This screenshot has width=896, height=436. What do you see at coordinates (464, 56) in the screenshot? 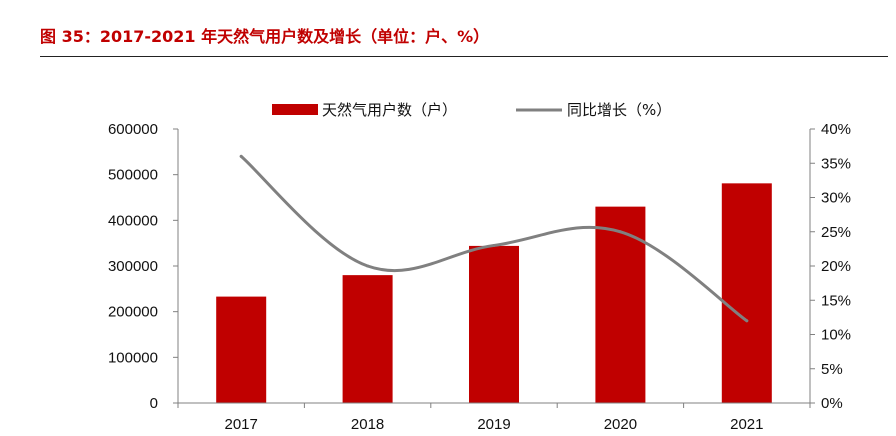
I see `title-divider` at bounding box center [464, 56].